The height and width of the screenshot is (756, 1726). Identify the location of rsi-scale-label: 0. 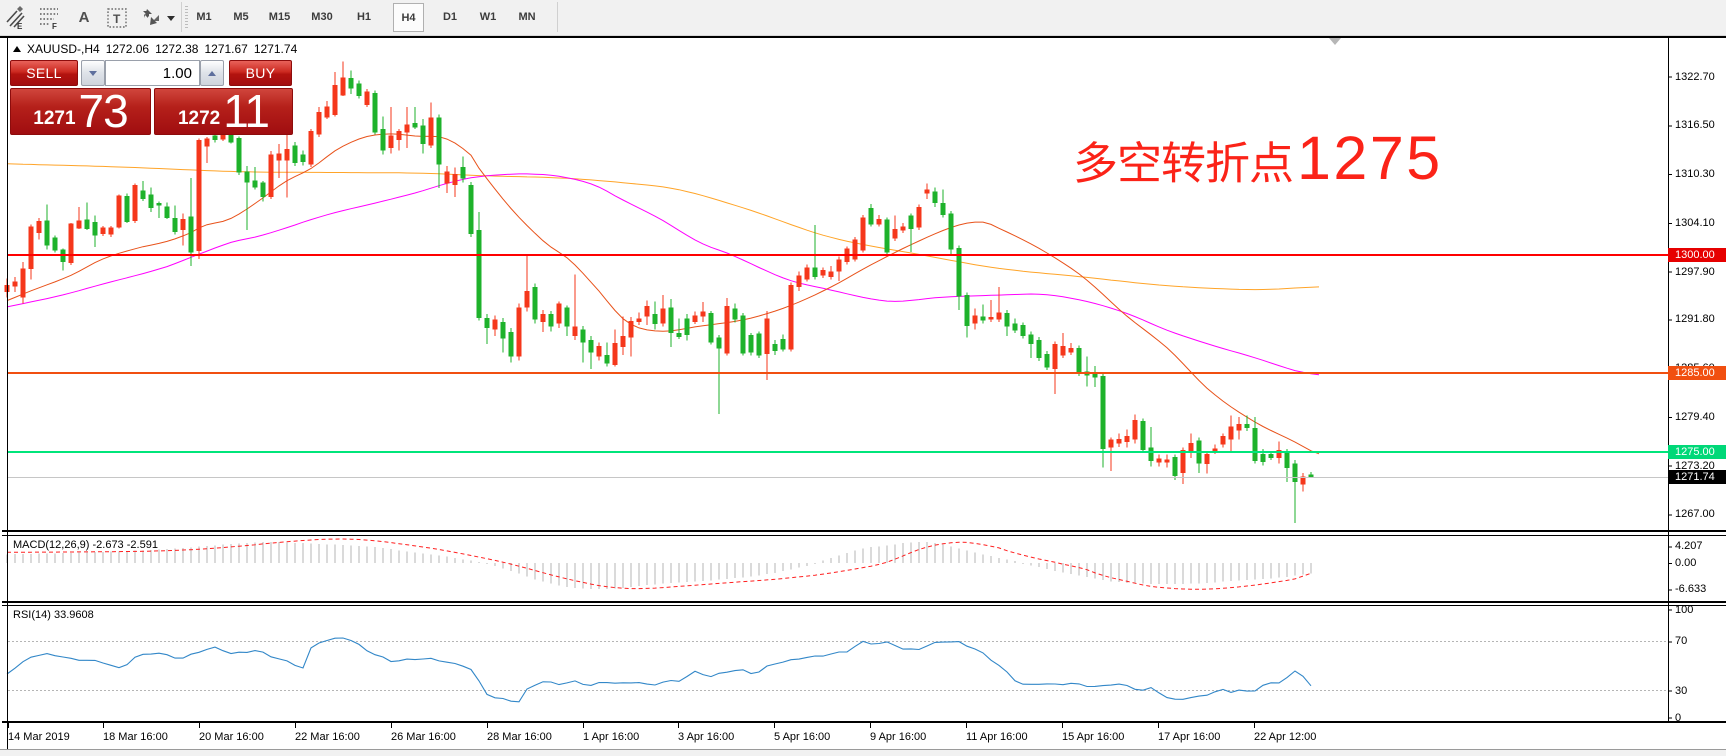
(1678, 718).